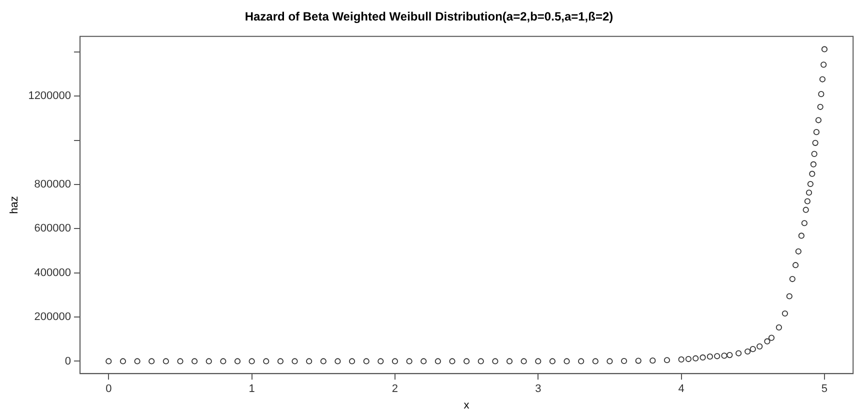  I want to click on x-tick-label: 2, so click(395, 389).